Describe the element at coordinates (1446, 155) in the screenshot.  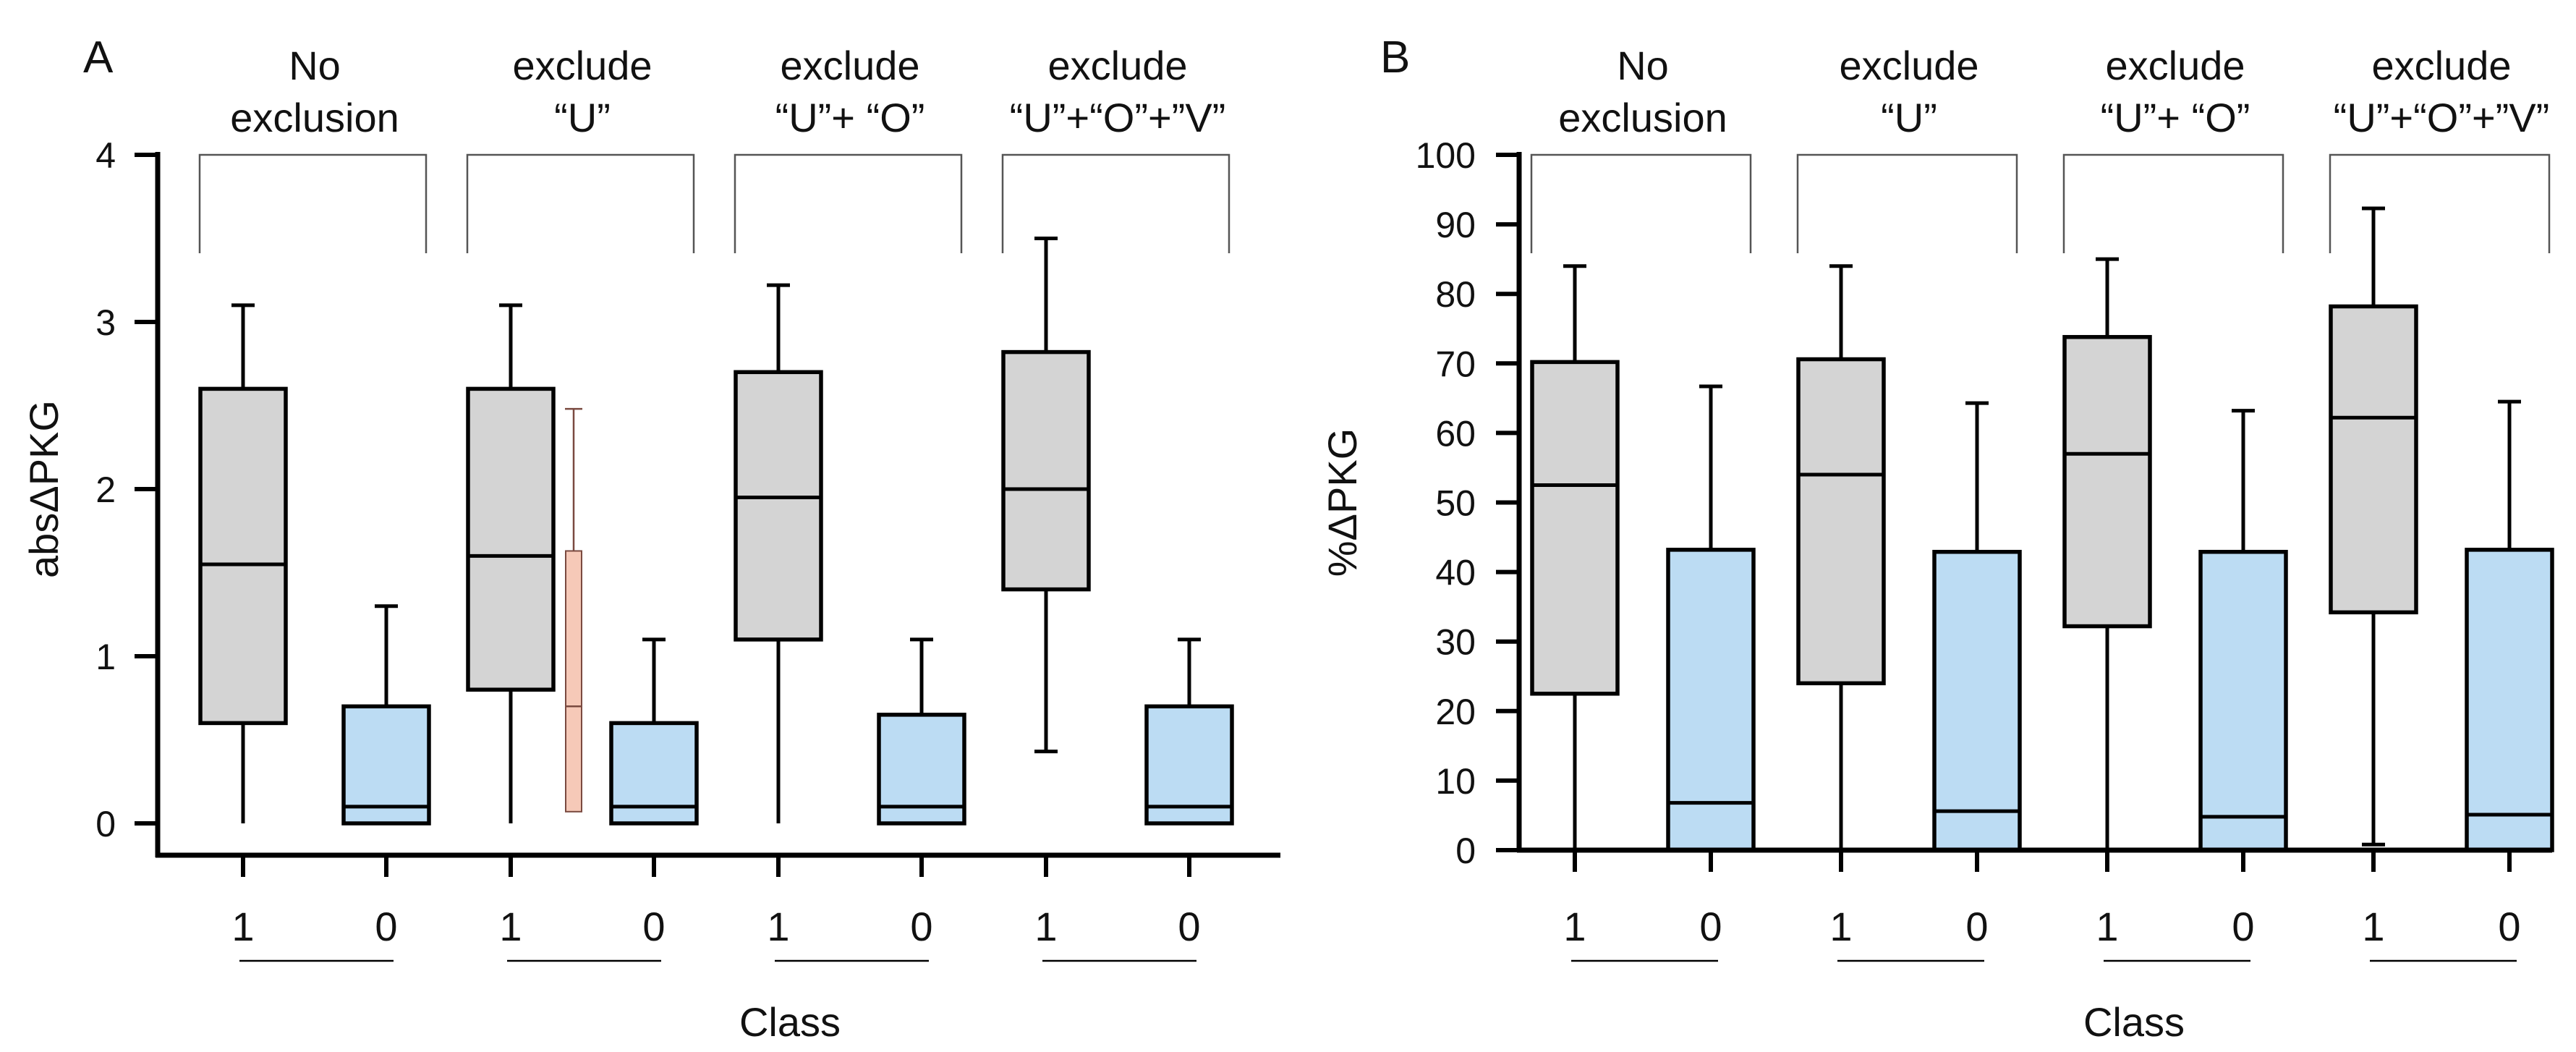
I see `y-tick-label: 100` at that location.